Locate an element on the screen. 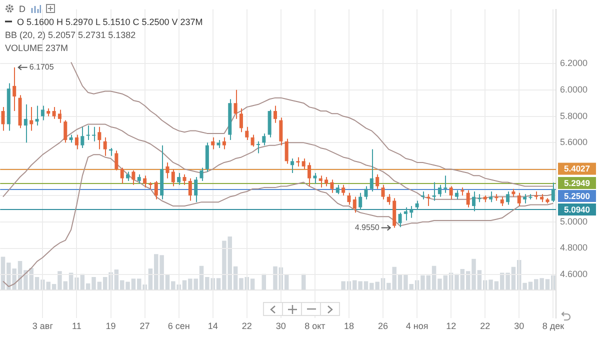 The height and width of the screenshot is (337, 600). annotation: O 5.1600 H 5.2970 L 5.1510 C 5.2500 V 237M is located at coordinates (110, 22).